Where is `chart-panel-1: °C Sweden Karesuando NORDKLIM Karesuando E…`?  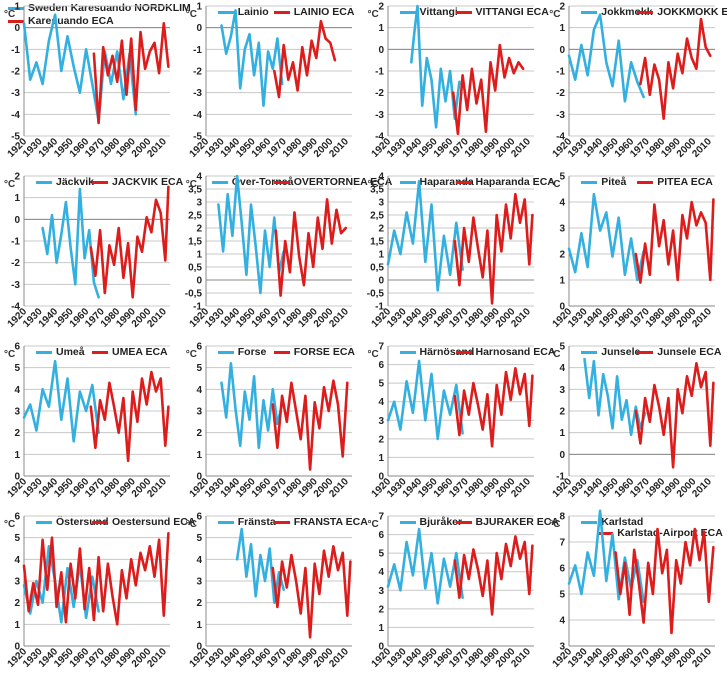 chart-panel-1: °C Sweden Karesuando NORDKLIM Karesuando E… is located at coordinates (95, 85).